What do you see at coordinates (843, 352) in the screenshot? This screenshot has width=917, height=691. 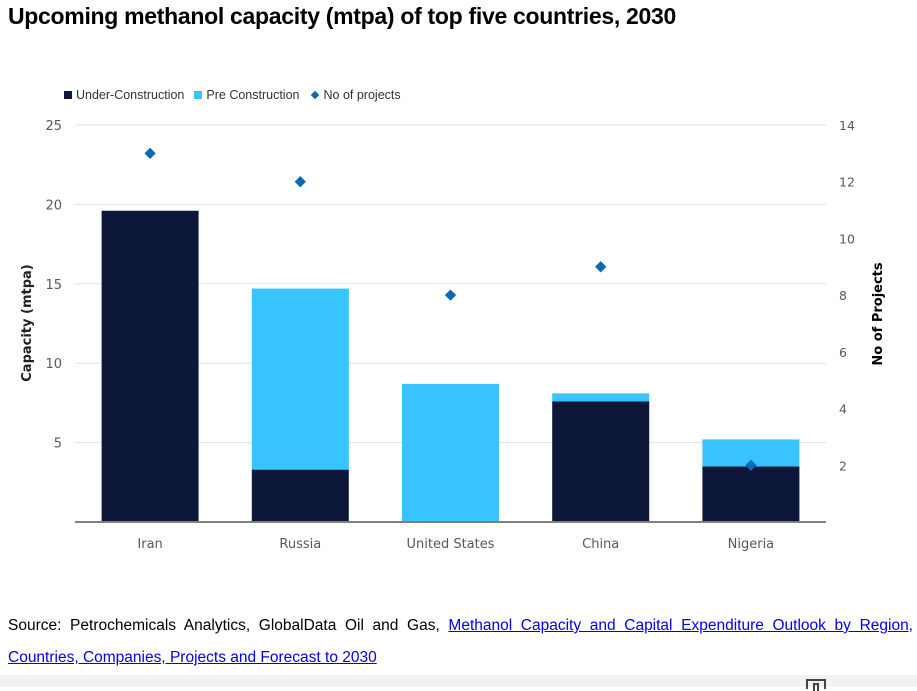 I see `y2-tick-label: 6` at bounding box center [843, 352].